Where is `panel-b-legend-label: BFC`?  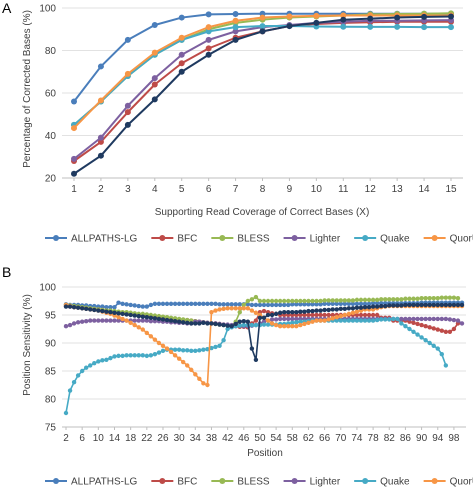 panel-b-legend-label: BFC is located at coordinates (187, 482).